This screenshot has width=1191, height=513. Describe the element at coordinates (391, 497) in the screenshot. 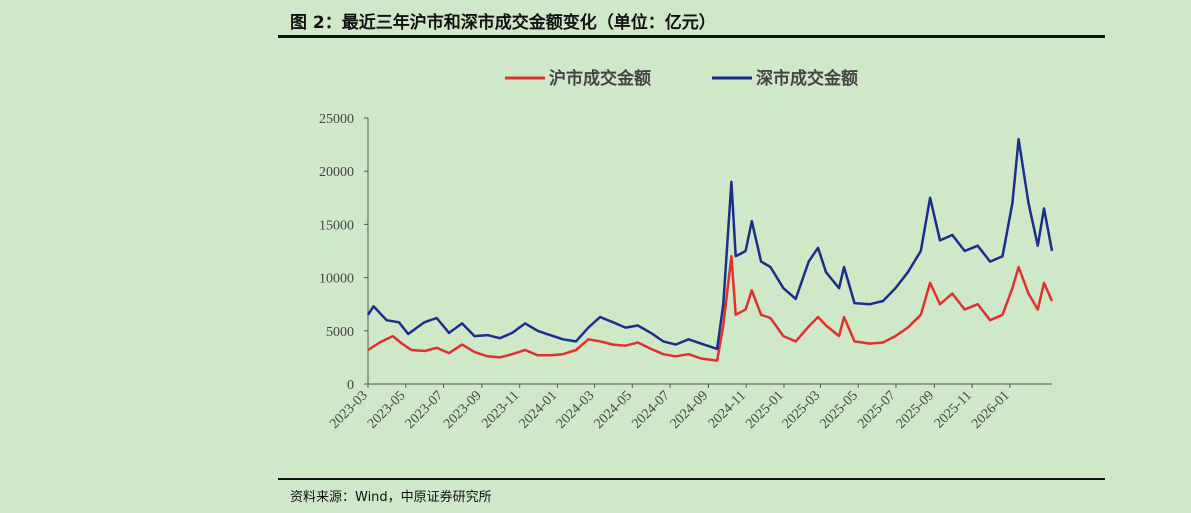

I see `source-note: 资料来源：Wind，中原证券研究所` at that location.